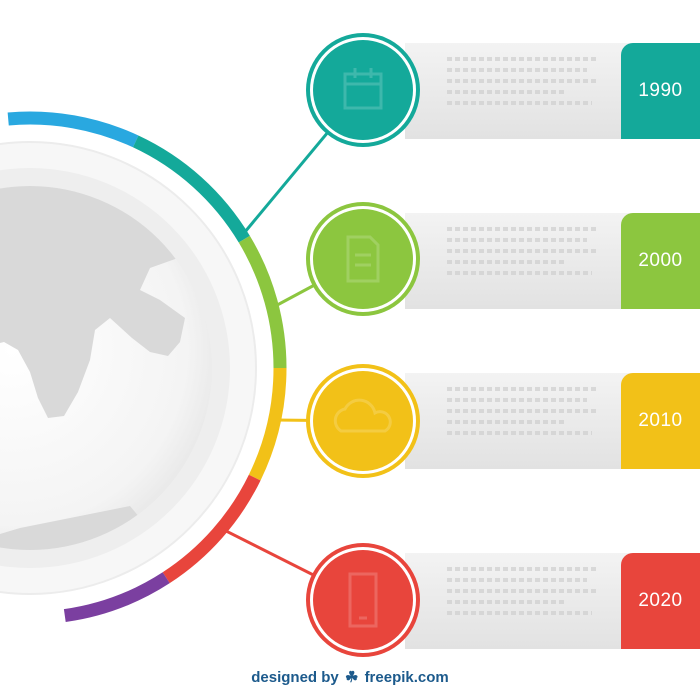  Describe the element at coordinates (660, 91) in the screenshot. I see `year-tab-1990: 1990` at that location.